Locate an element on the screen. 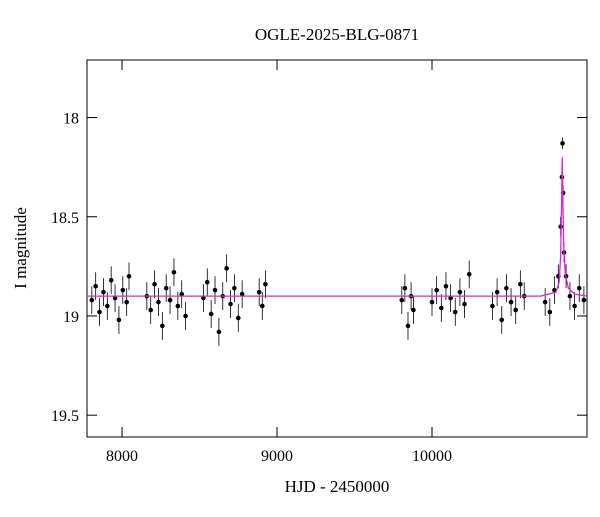  x-tick-label: 8000 is located at coordinates (122, 456).